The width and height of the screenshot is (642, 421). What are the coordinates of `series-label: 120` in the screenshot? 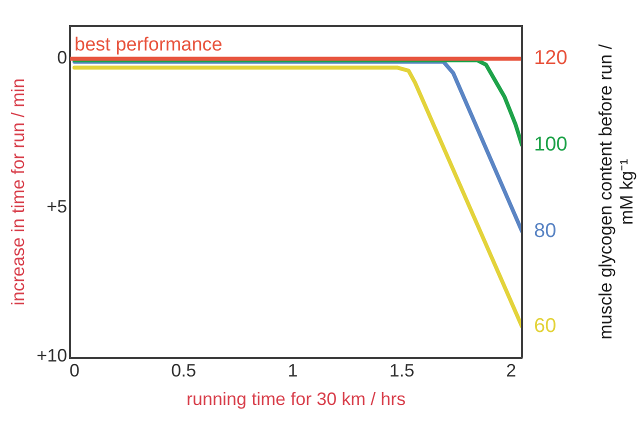 It's located at (551, 58).